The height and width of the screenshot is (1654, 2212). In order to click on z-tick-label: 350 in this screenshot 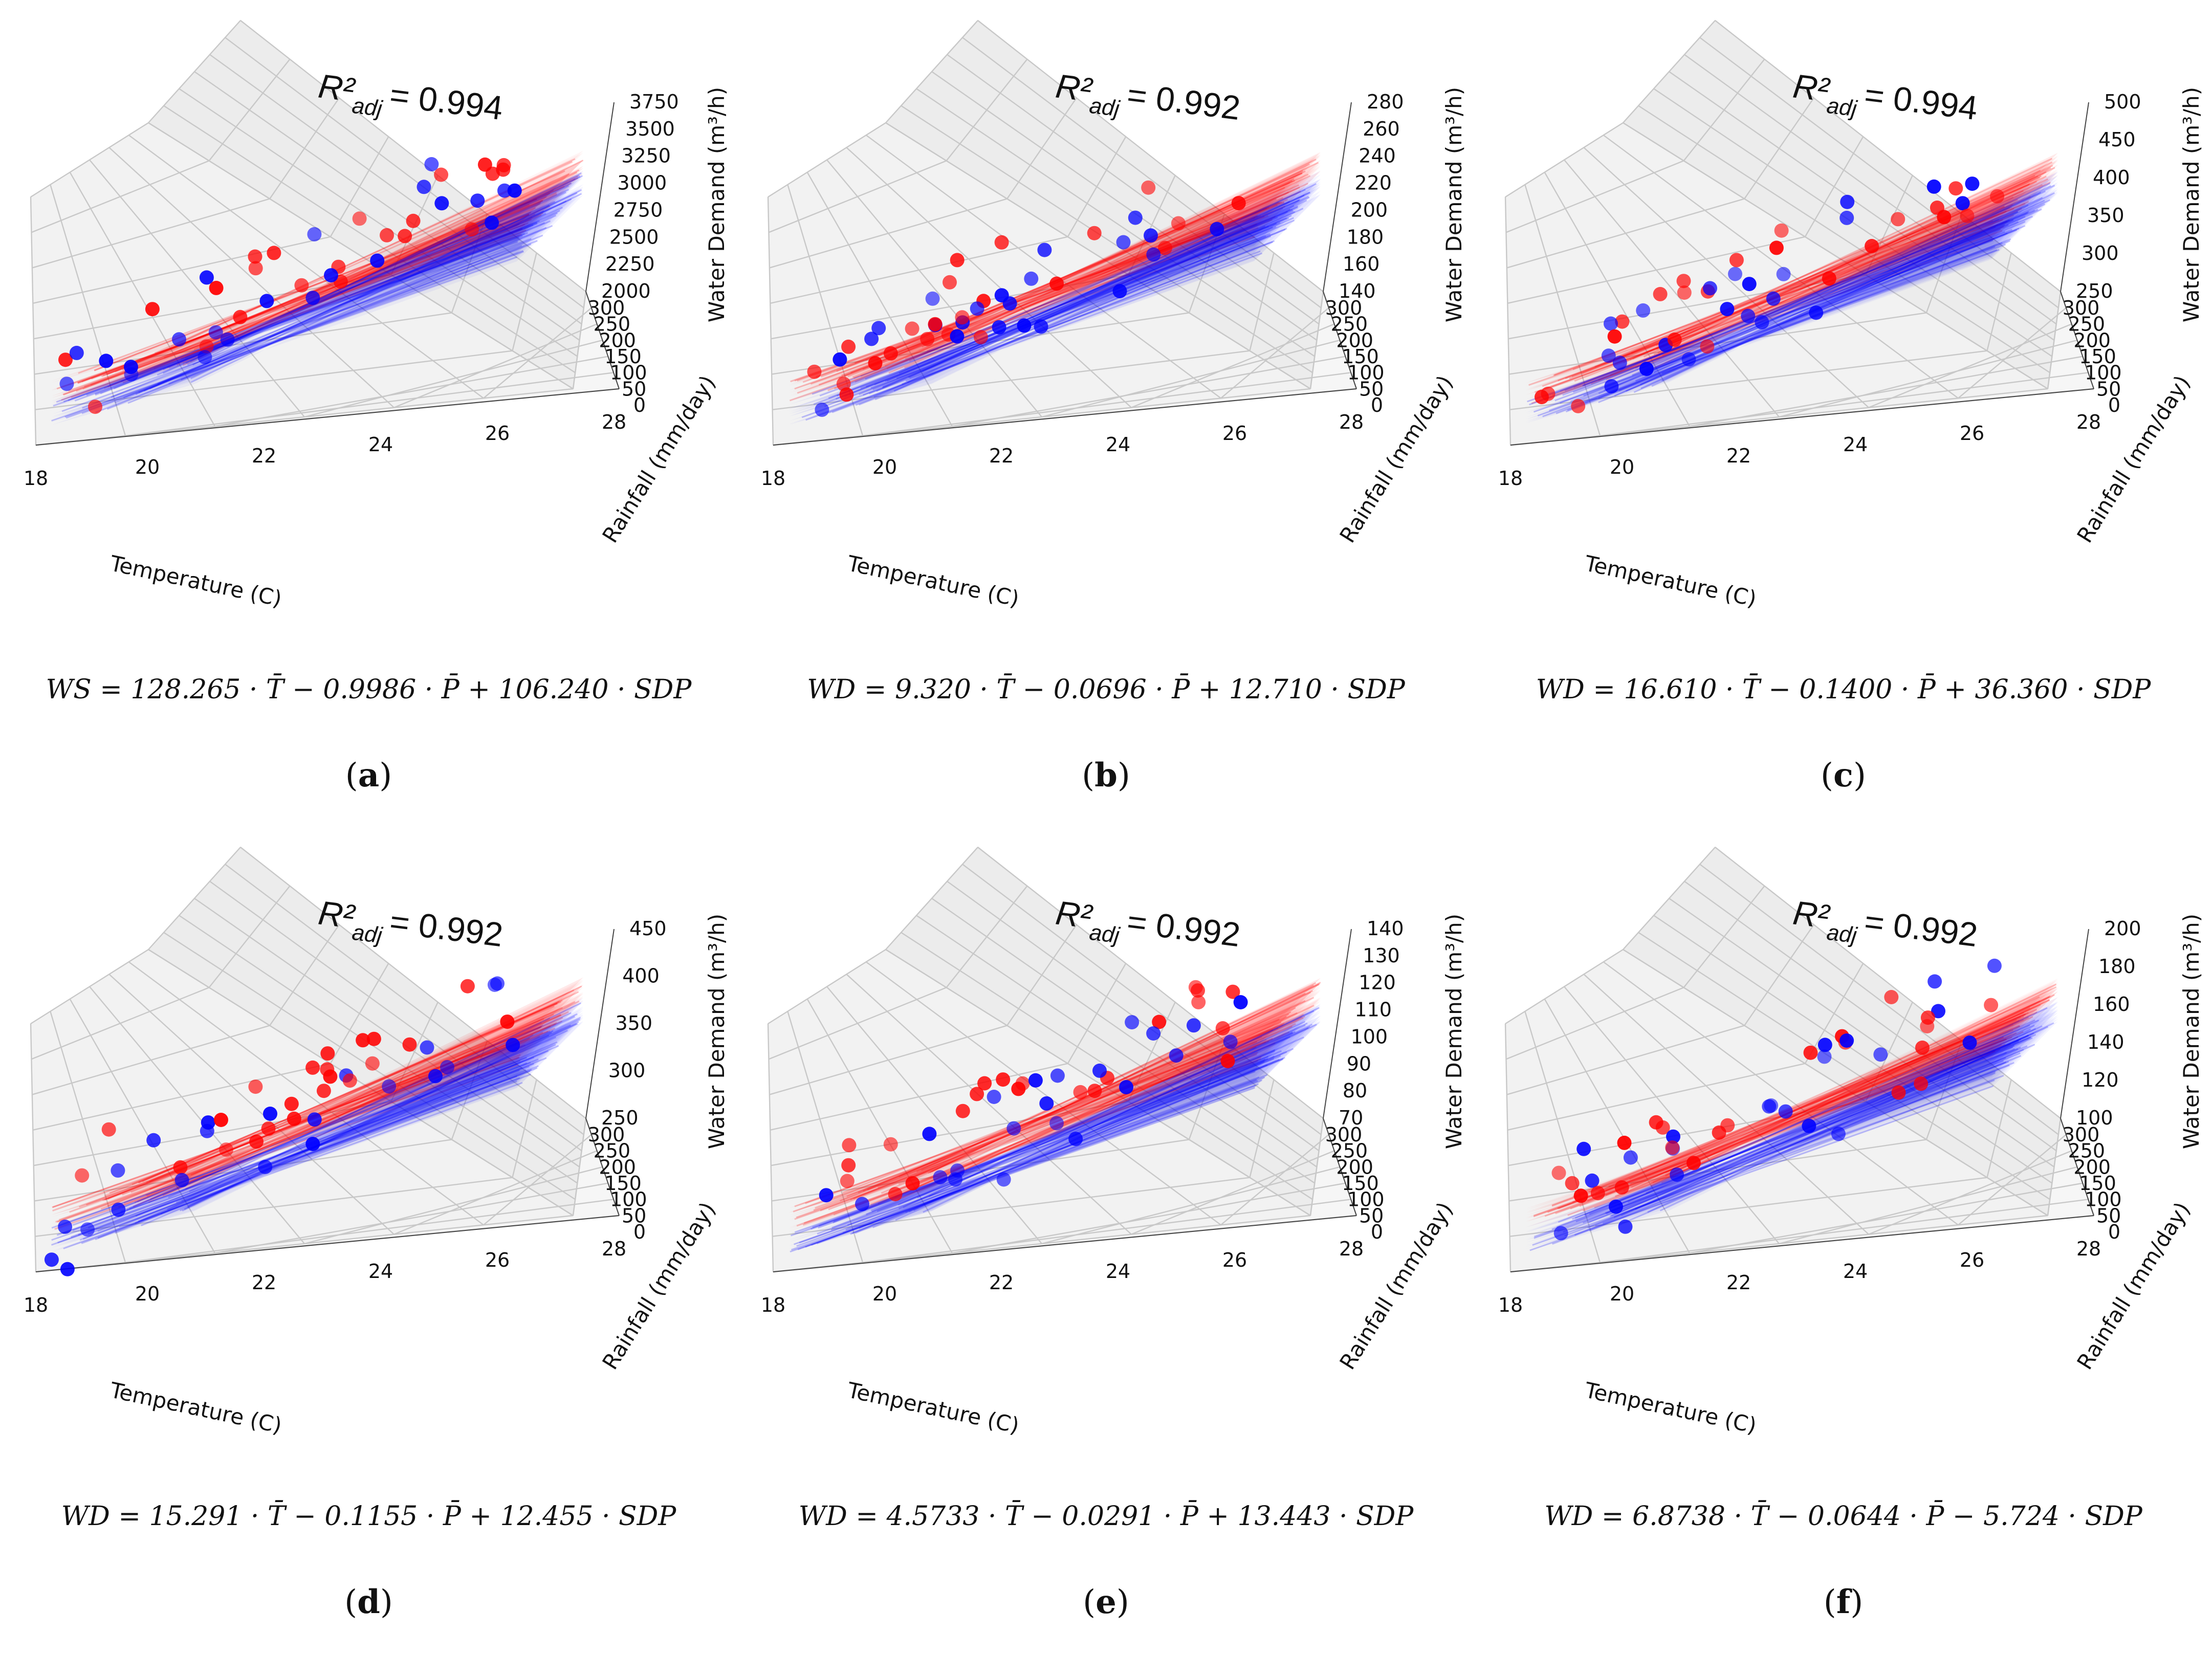, I will do `click(634, 1023)`.